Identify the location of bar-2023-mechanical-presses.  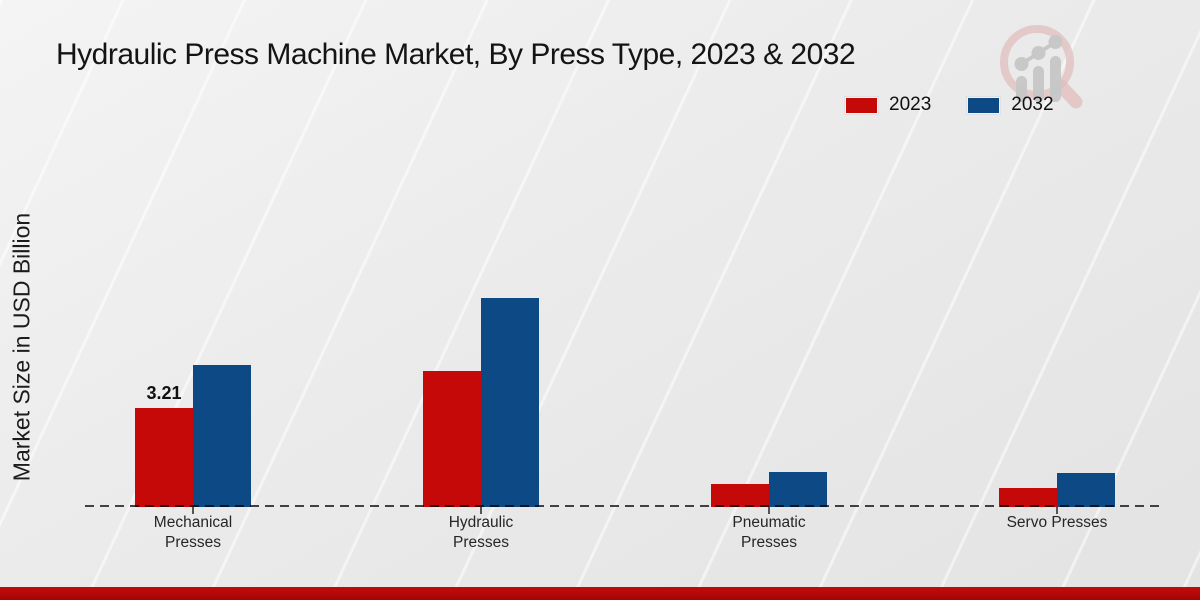
(164, 457).